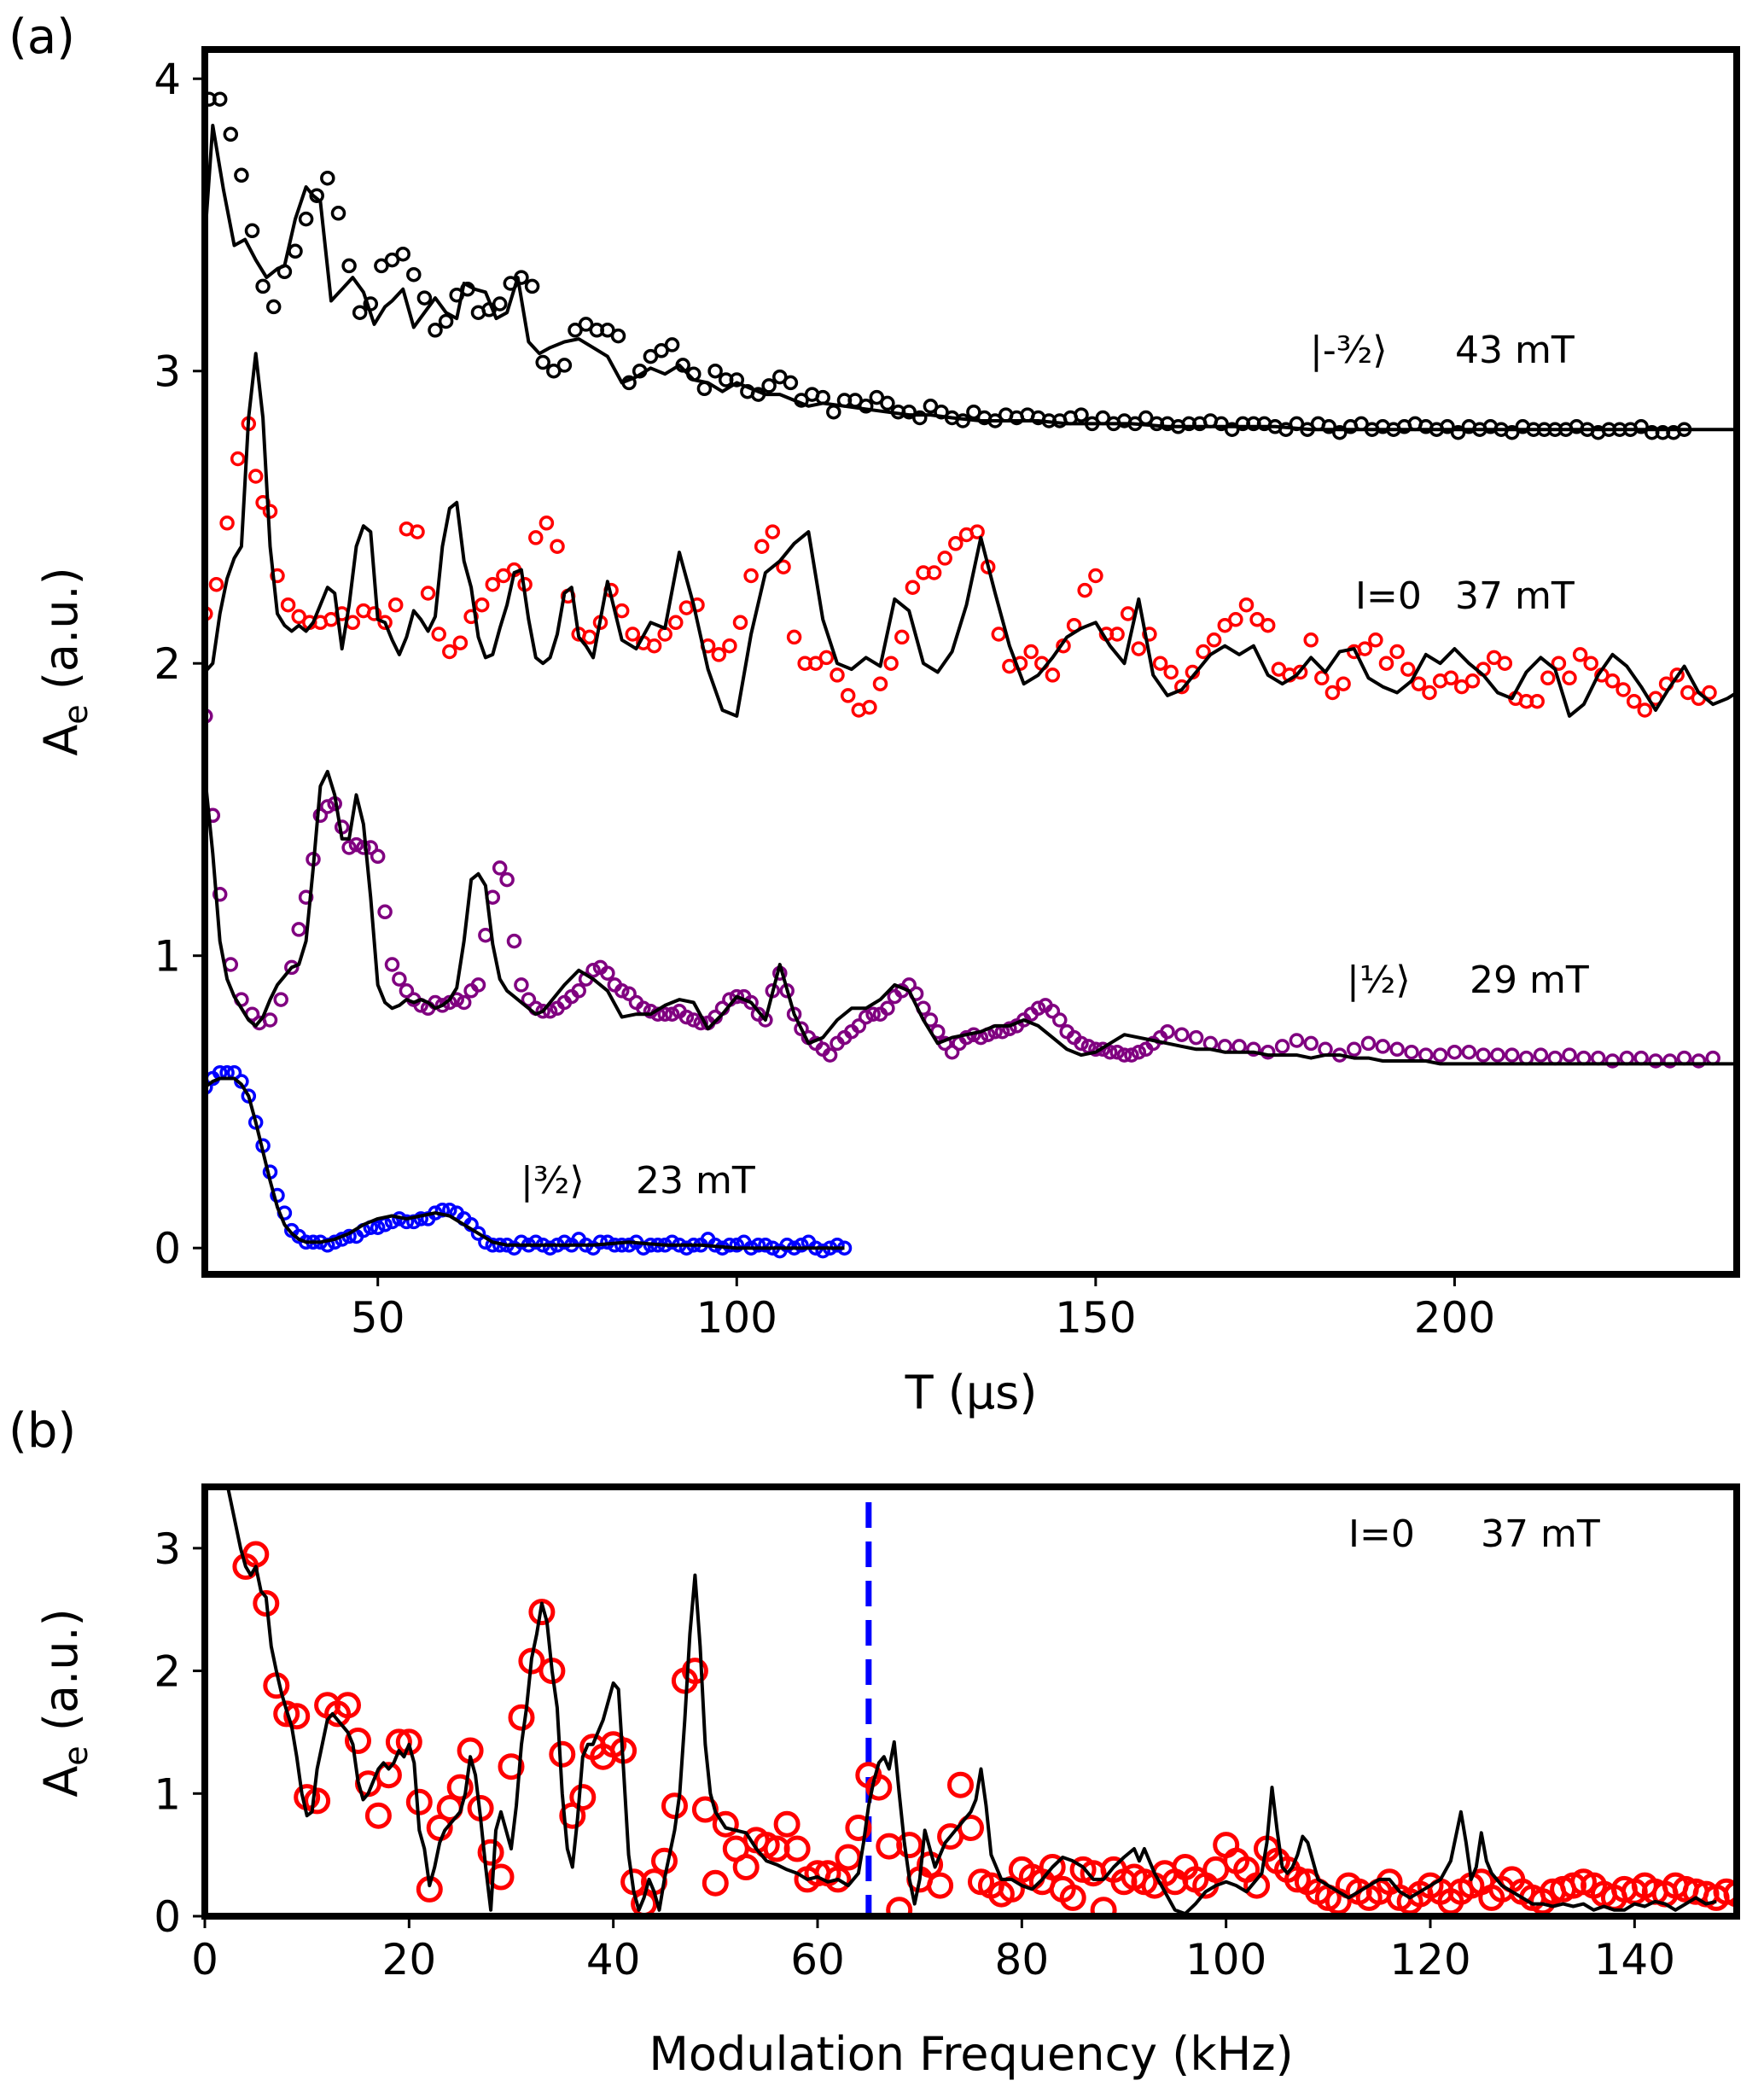 The width and height of the screenshot is (1764, 2098). I want to click on x-tick-label: 150, so click(1095, 1318).